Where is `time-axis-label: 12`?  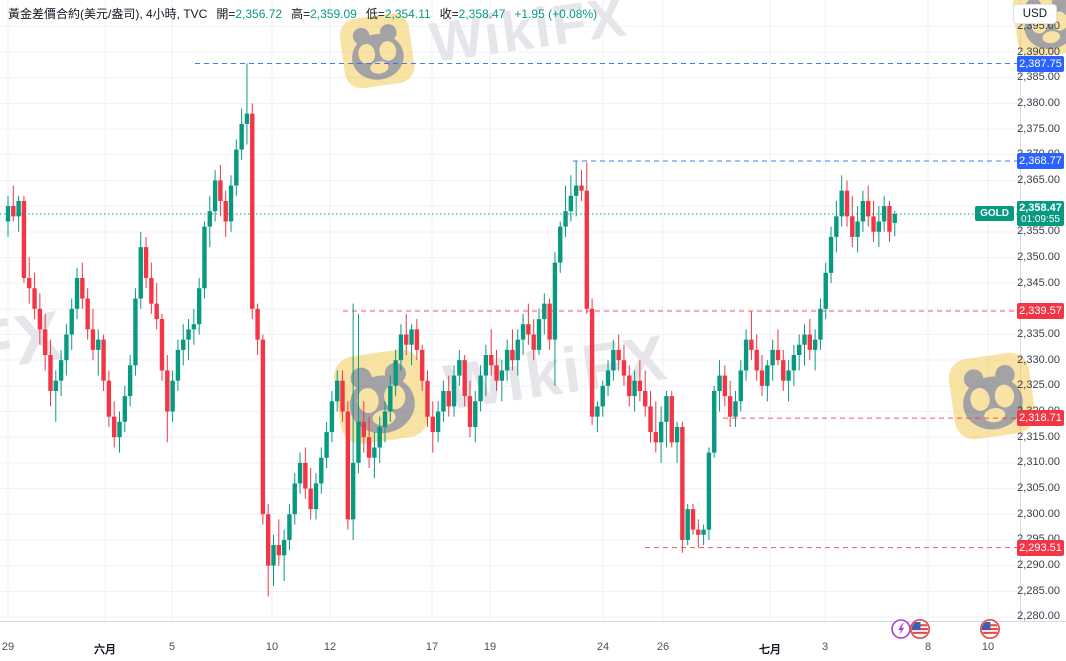
time-axis-label: 12 is located at coordinates (330, 647).